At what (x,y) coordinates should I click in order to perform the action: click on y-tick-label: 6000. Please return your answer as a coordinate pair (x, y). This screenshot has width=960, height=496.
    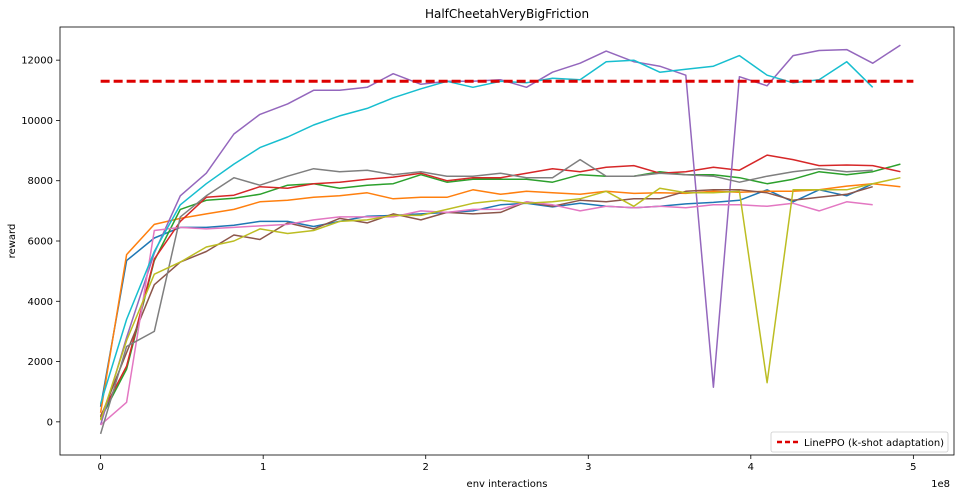
    Looking at the image, I should click on (40, 242).